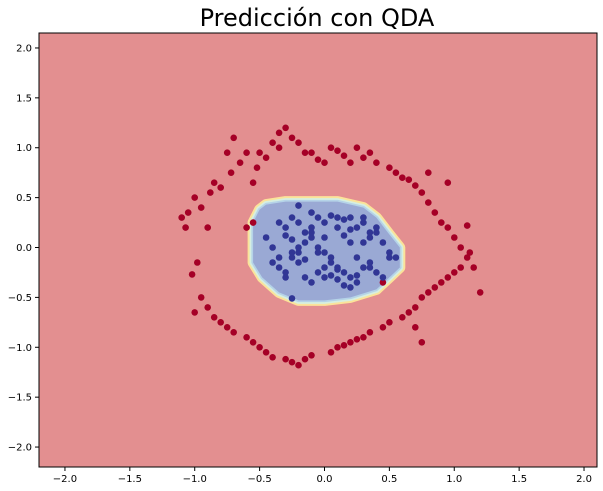 The width and height of the screenshot is (603, 491). I want to click on x-tick-label: 1.5, so click(519, 479).